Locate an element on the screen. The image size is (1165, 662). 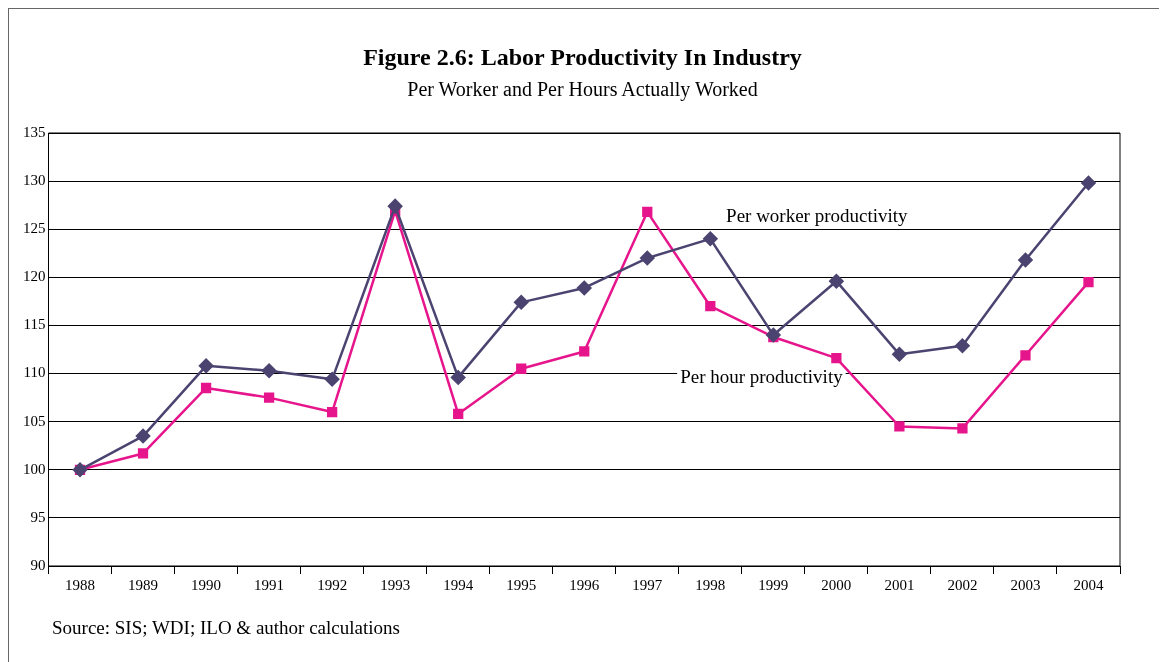
chart-title: Figure 2.6: Labor Productivity In Industry is located at coordinates (582, 57).